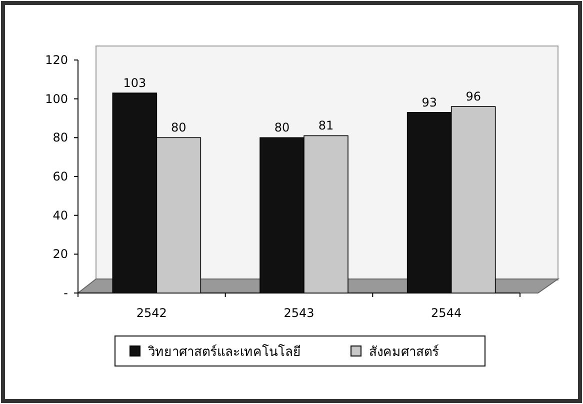 The image size is (583, 404). What do you see at coordinates (56, 60) in the screenshot?
I see `y-tick-label: 120` at bounding box center [56, 60].